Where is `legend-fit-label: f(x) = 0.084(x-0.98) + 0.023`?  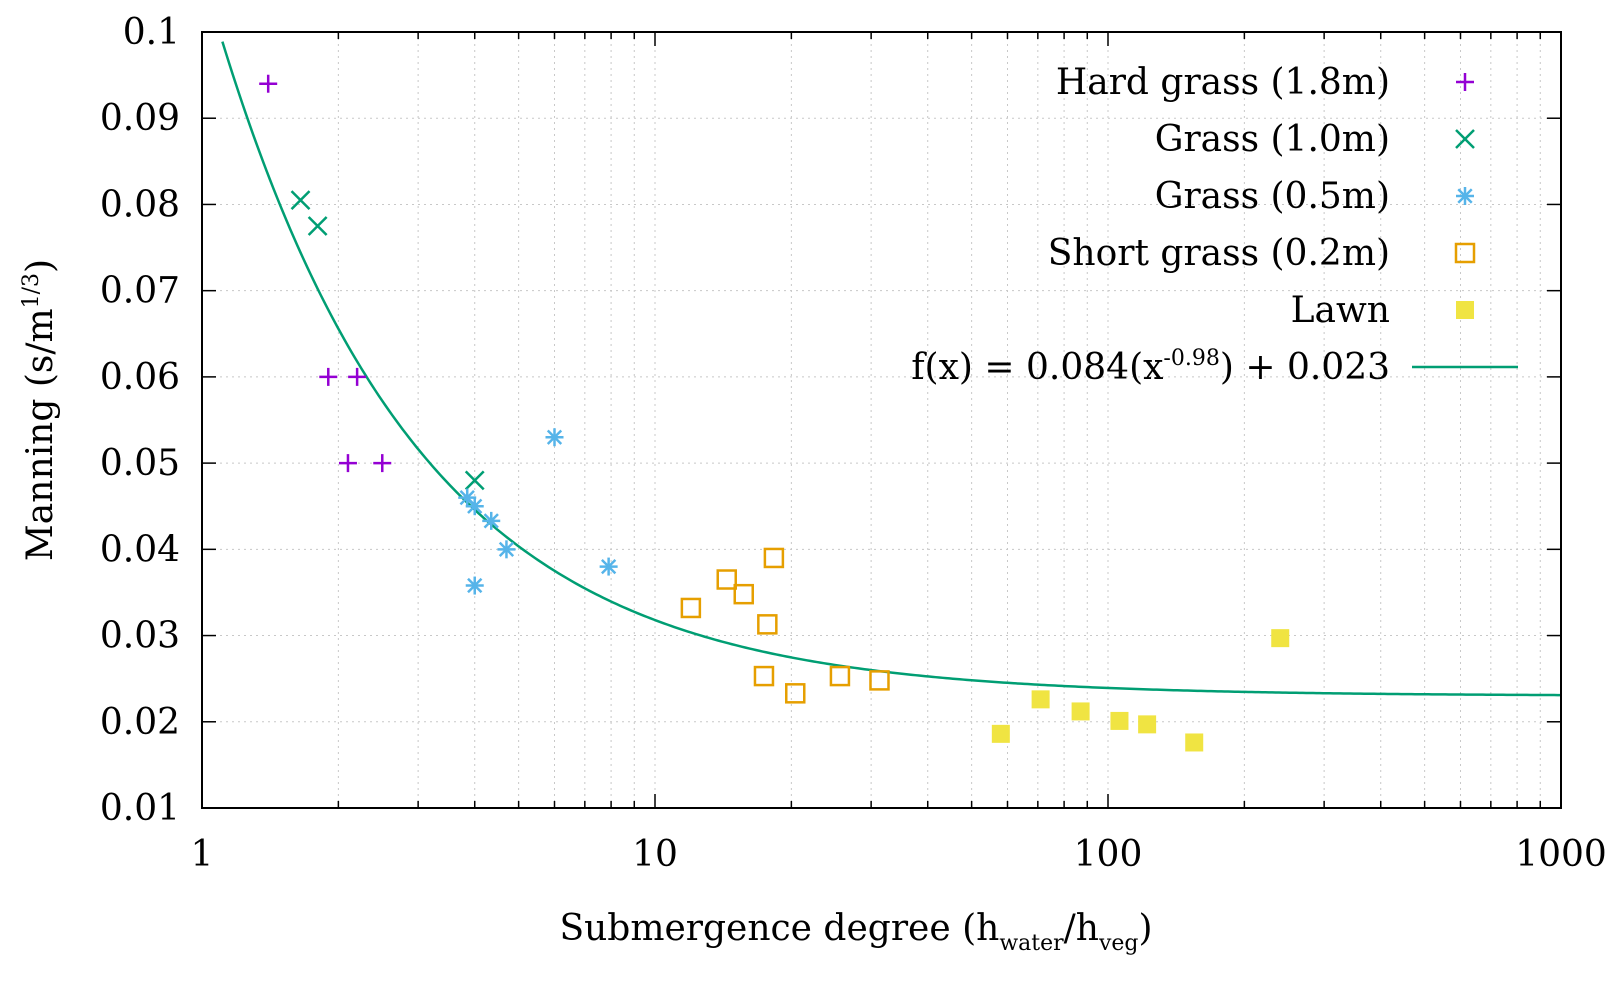 legend-fit-label: f(x) = 0.084(x-0.98) + 0.023 is located at coordinates (1150, 367).